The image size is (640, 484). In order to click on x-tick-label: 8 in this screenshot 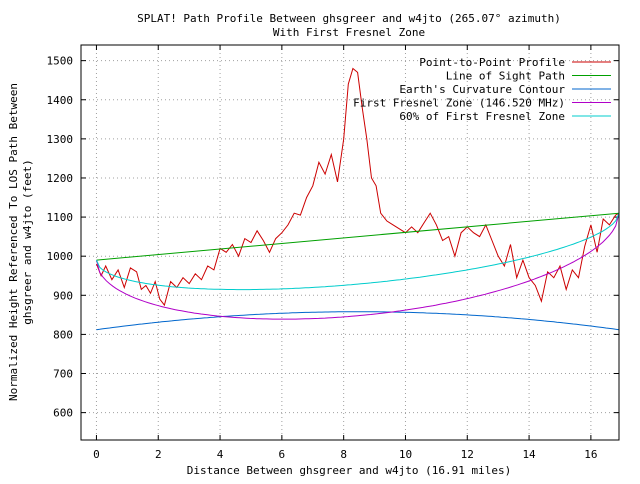, I will do `click(343, 454)`.